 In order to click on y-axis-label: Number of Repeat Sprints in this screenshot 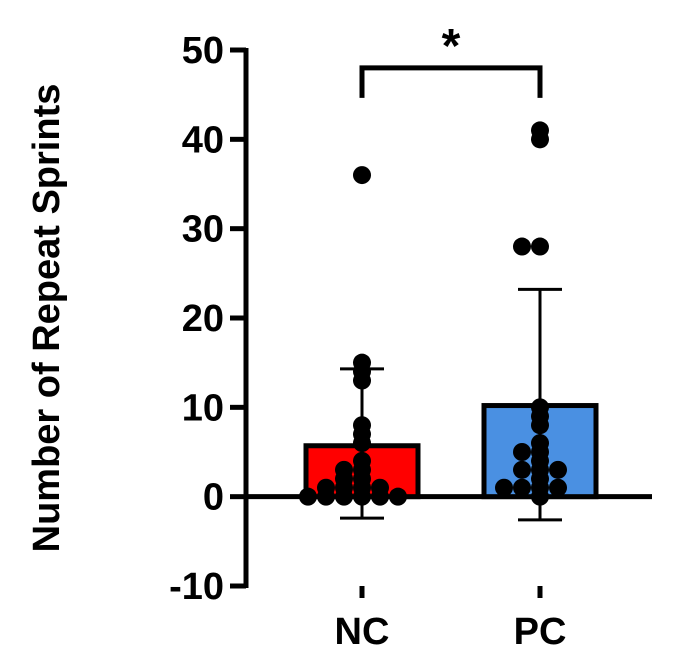, I will do `click(47, 318)`.